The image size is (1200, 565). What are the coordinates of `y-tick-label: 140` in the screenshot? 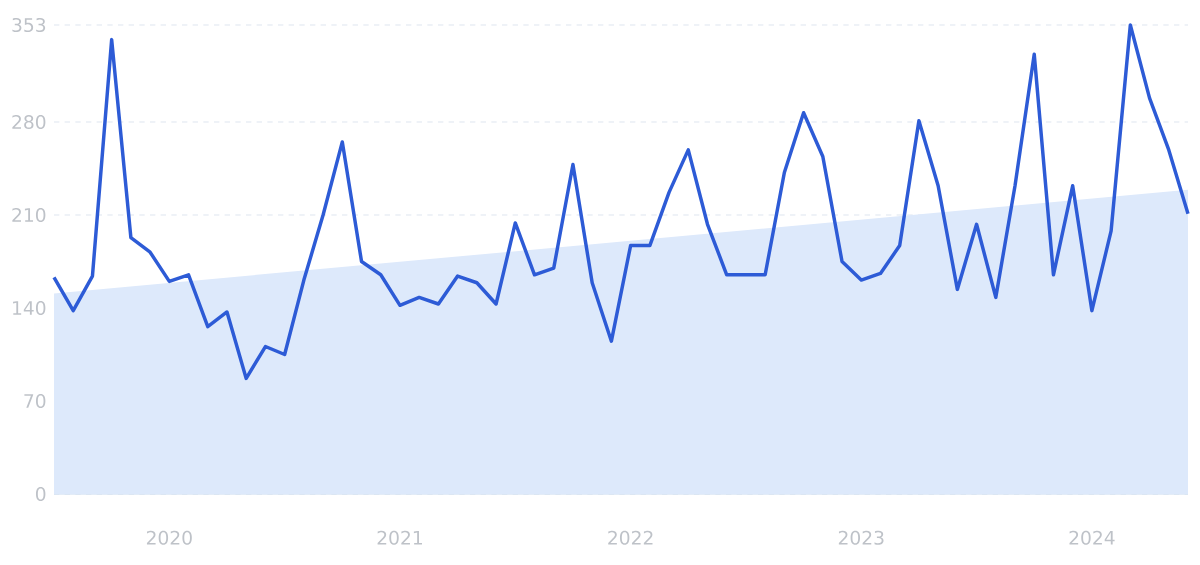 It's located at (29, 308).